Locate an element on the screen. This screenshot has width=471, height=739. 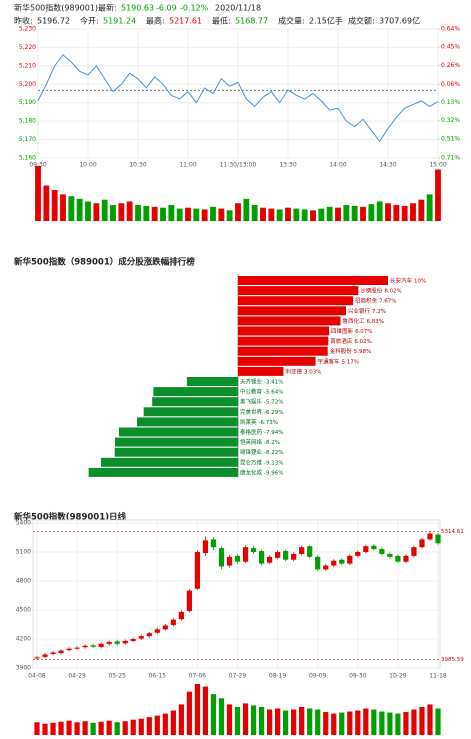
x-tick-label: 05-25 is located at coordinates (117, 676).